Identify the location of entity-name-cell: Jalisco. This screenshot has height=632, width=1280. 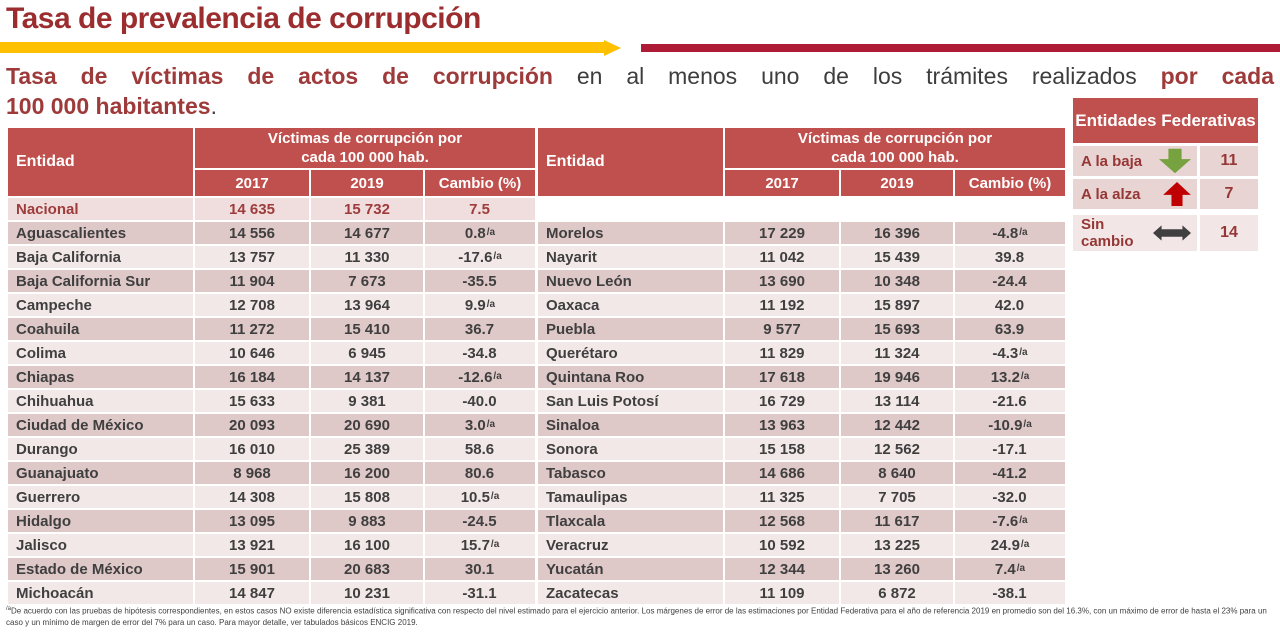
(100, 545).